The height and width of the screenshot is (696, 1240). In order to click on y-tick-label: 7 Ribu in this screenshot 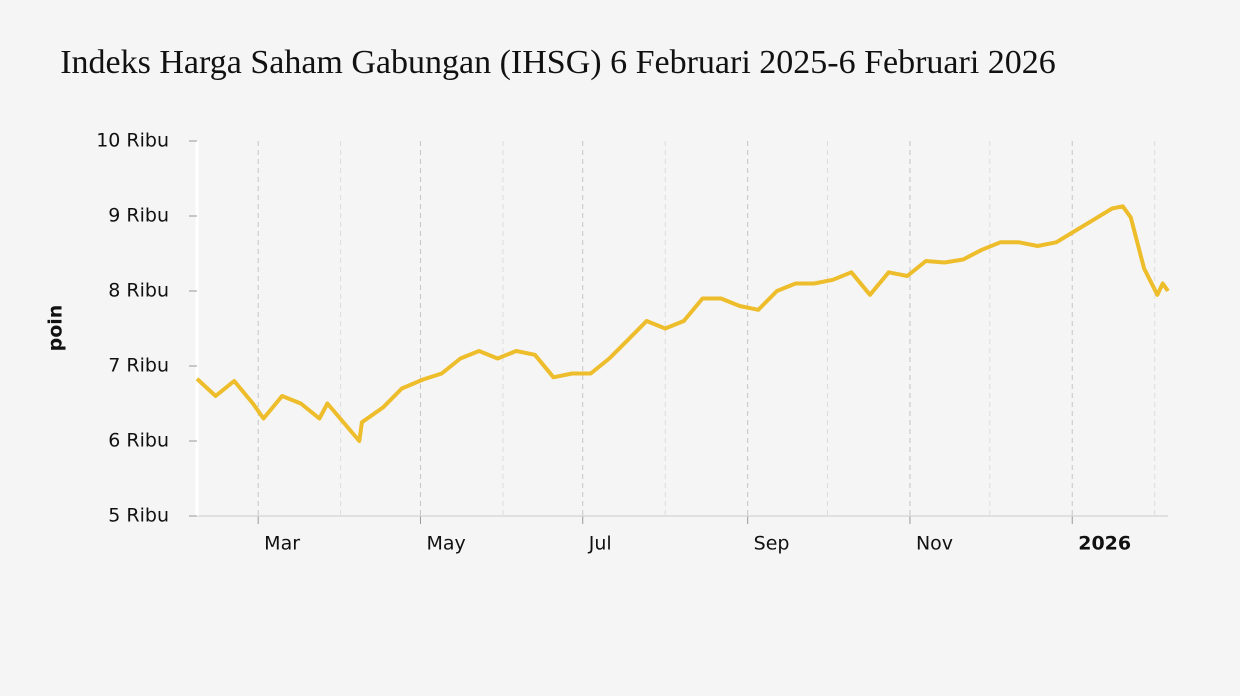, I will do `click(138, 366)`.